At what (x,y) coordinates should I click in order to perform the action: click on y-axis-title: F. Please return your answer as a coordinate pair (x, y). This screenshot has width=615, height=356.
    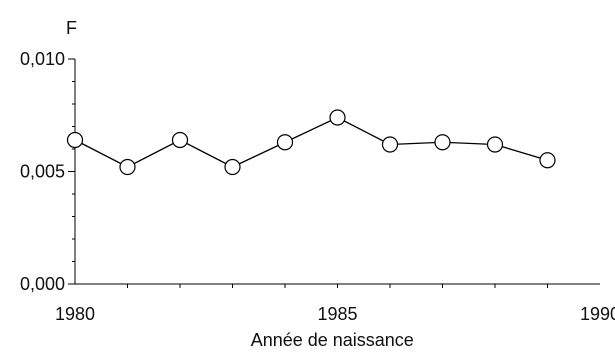
    Looking at the image, I should click on (71, 28).